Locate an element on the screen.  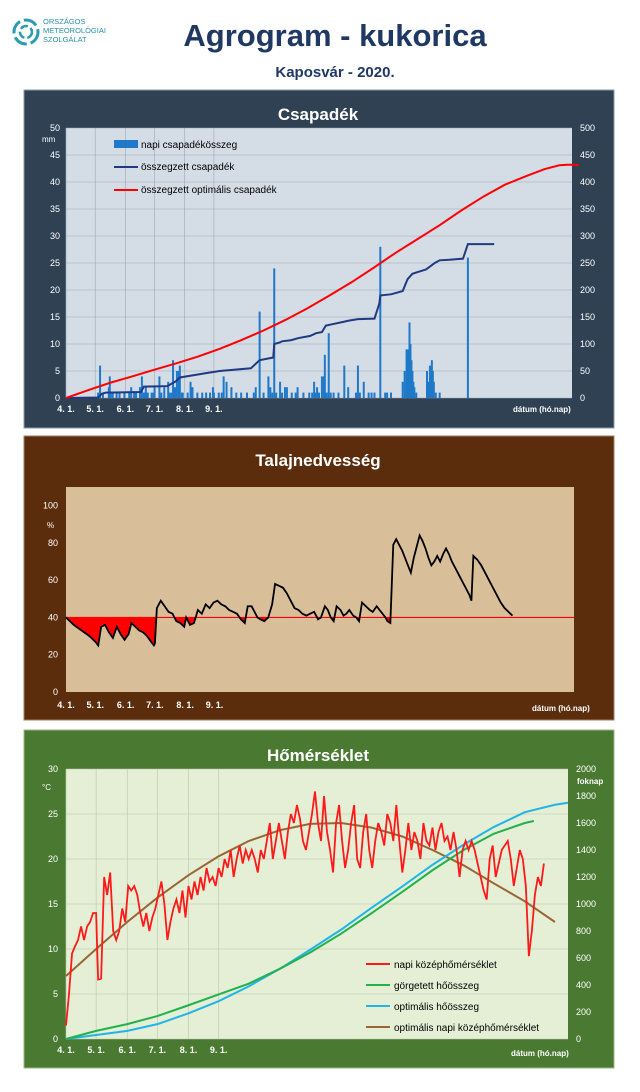
temp-y2-tick: 1800 is located at coordinates (586, 796).